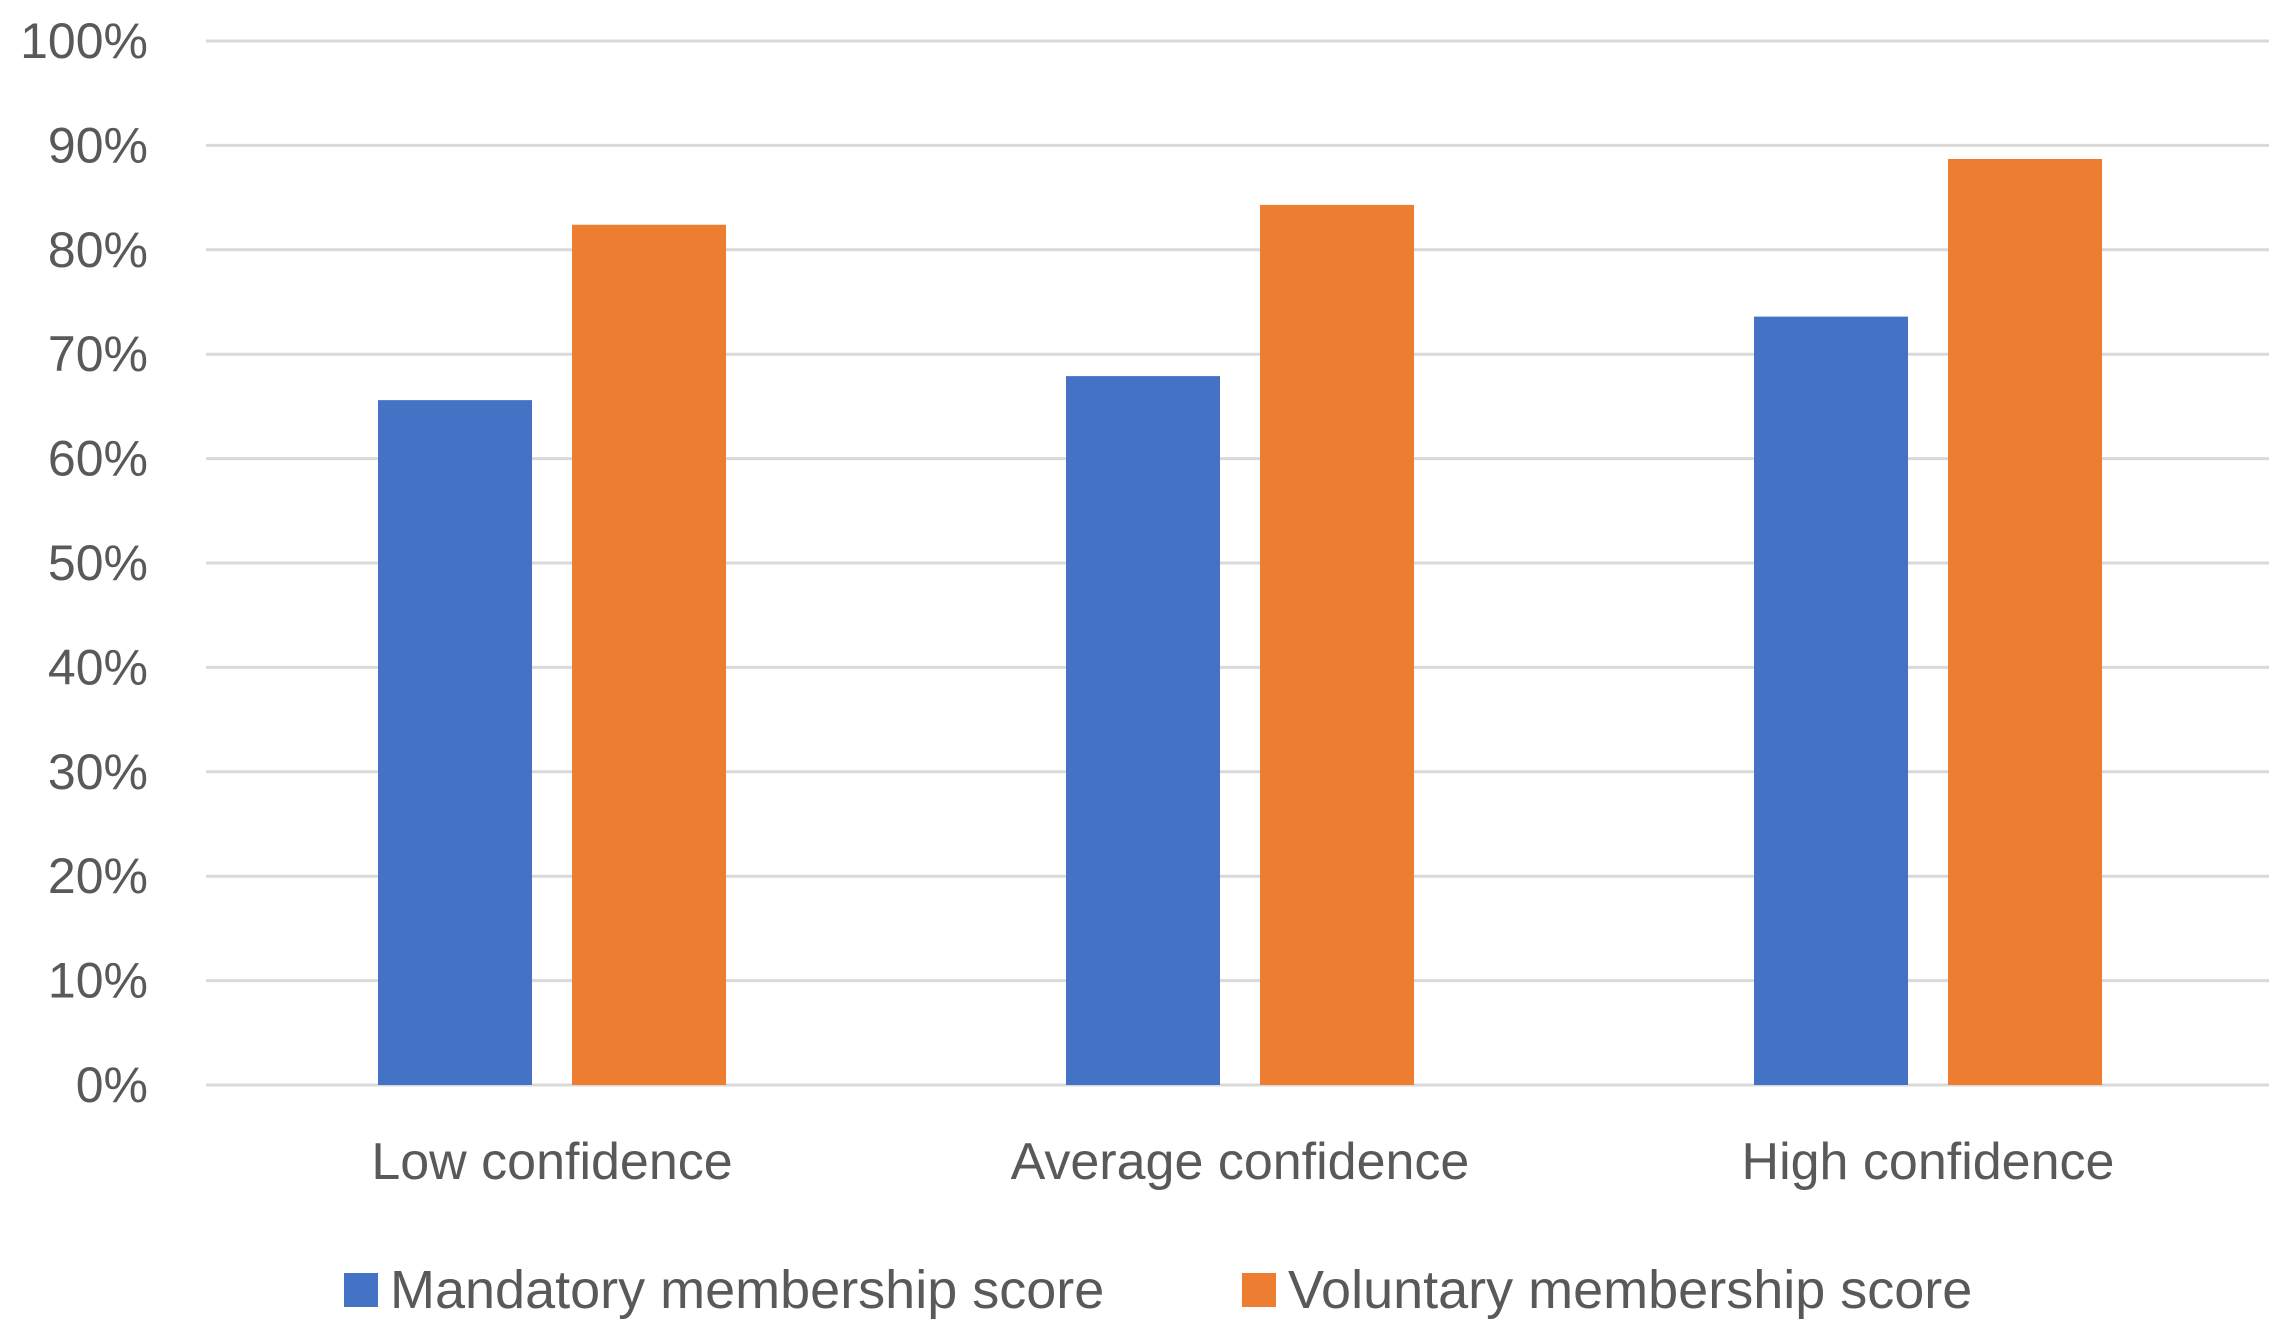 The width and height of the screenshot is (2269, 1320). What do you see at coordinates (551, 1162) in the screenshot?
I see `x-category-label: Low confidence` at bounding box center [551, 1162].